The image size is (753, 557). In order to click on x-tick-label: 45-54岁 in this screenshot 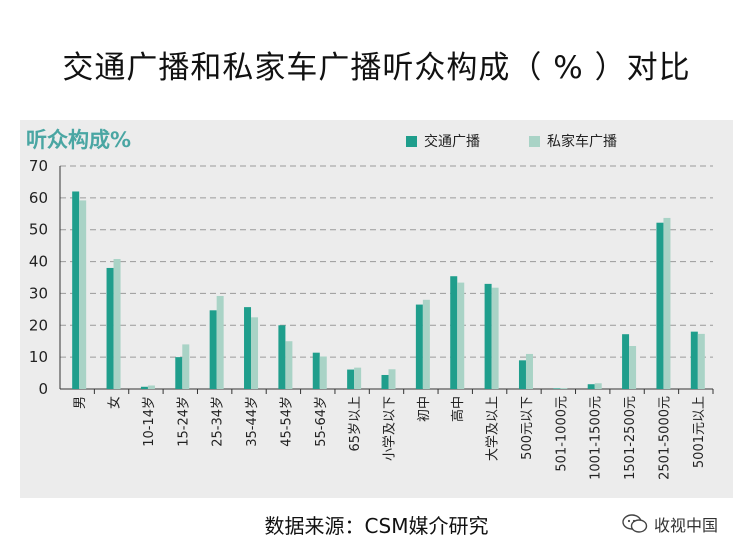, I will do `click(286, 421)`.